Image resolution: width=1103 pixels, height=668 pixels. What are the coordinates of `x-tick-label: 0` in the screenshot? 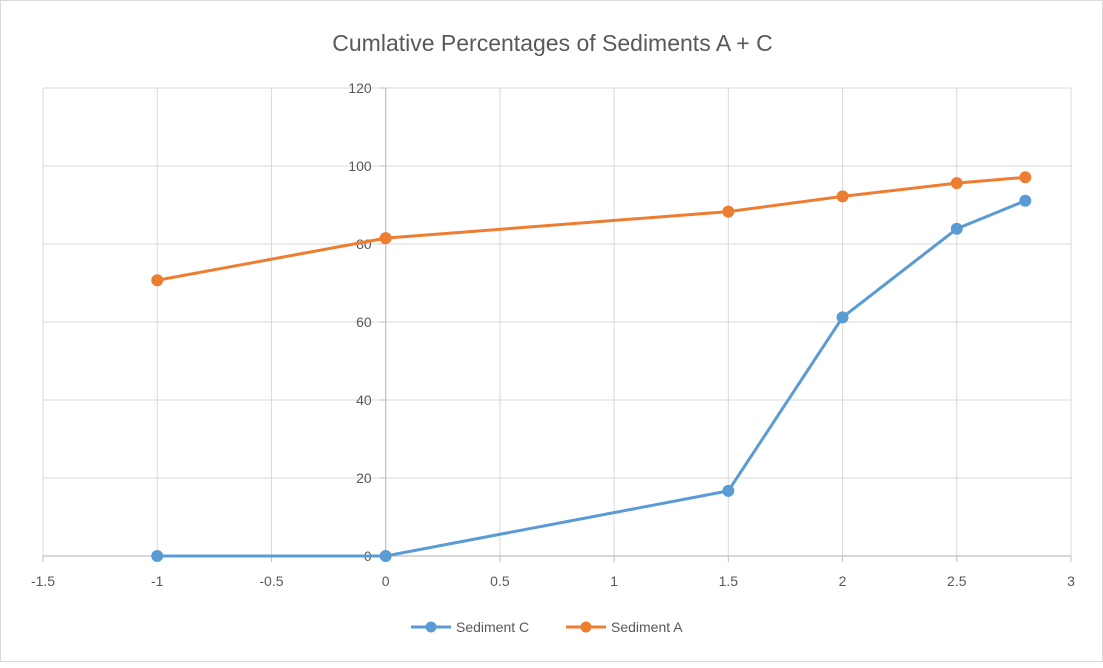 It's located at (386, 581).